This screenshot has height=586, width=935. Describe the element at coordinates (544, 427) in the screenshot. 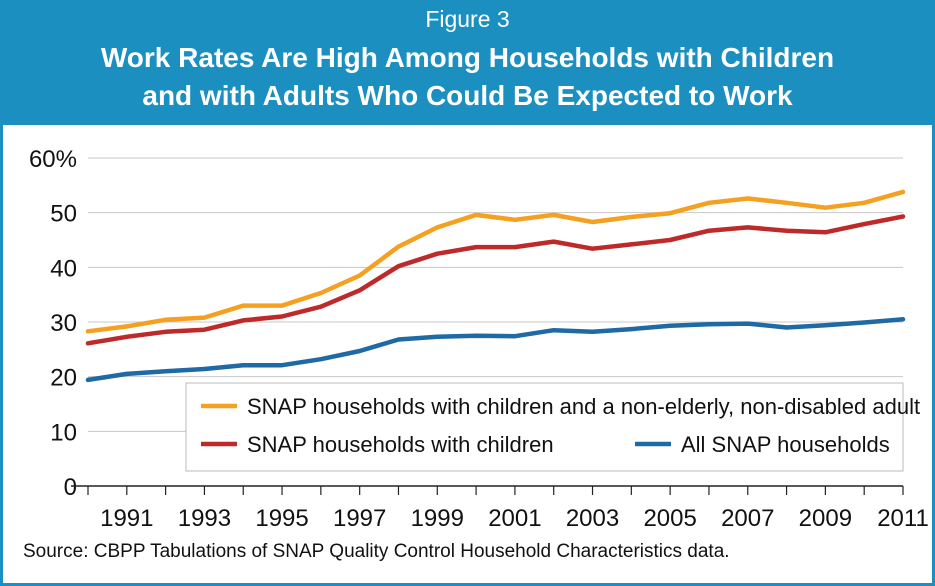

I see `legend-box` at that location.